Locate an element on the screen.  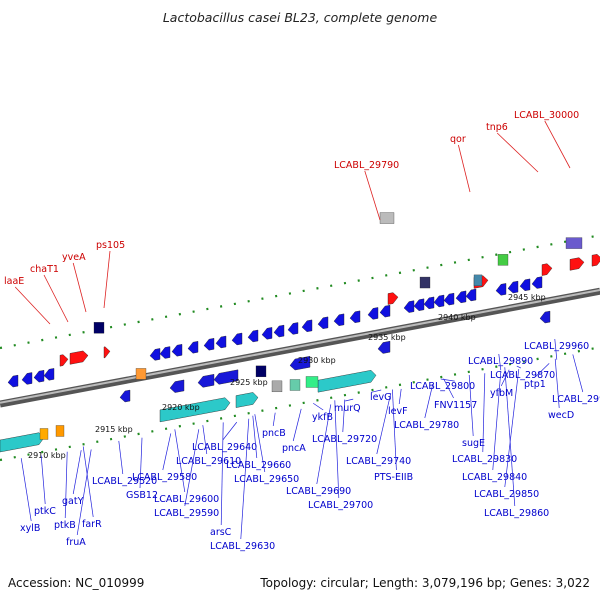
top-feature-label: LCABL_29790 is located at coordinates (366, 165).